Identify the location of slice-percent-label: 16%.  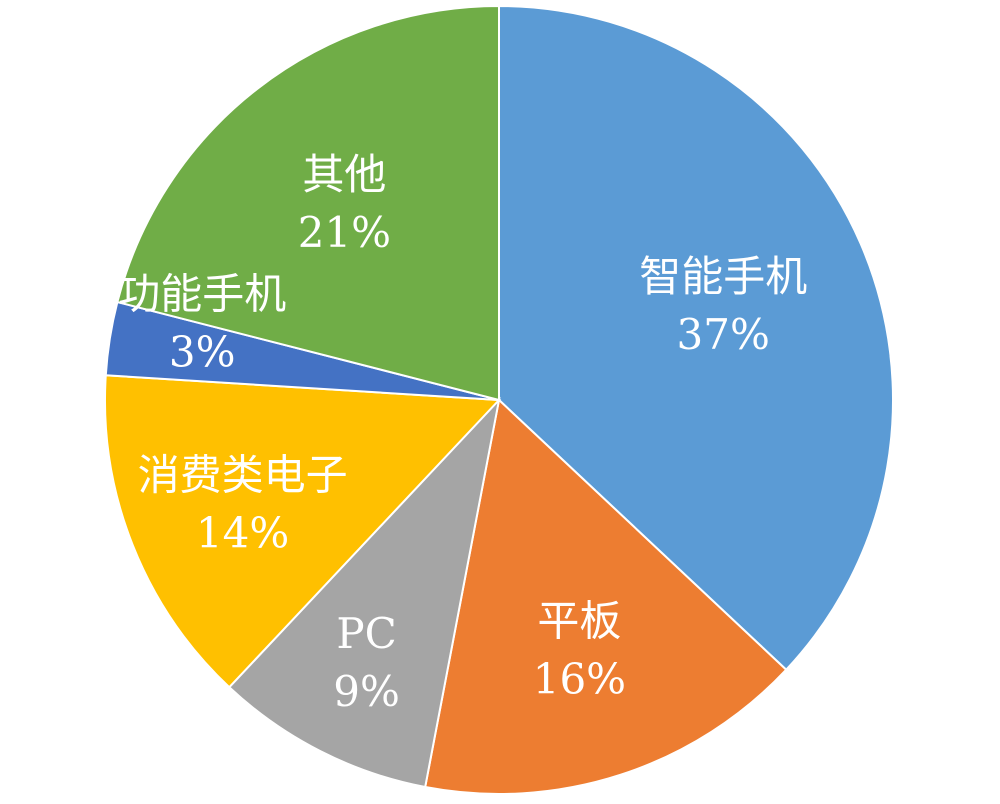
(579, 678).